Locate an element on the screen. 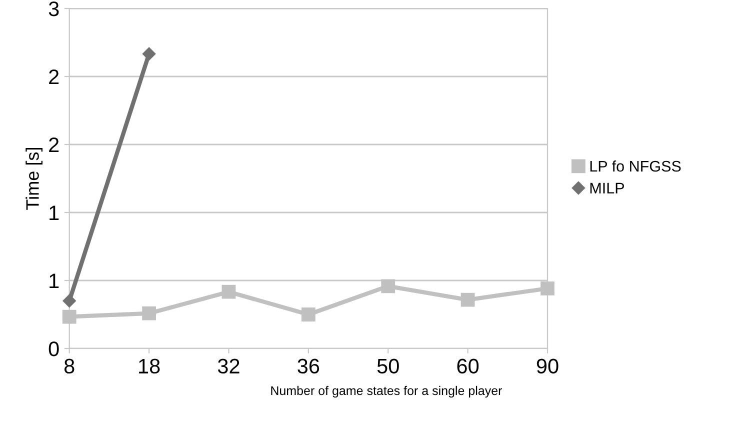  x-tick-label: 32 is located at coordinates (229, 366).